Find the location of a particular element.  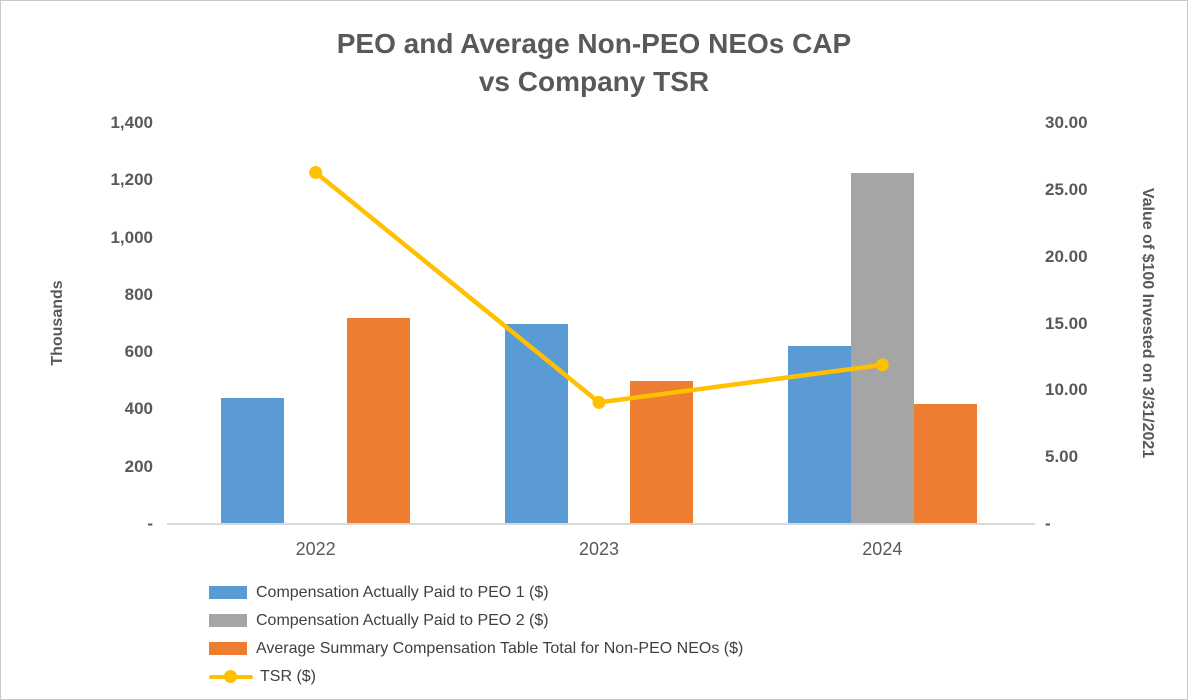

legend-swatch-peo1 is located at coordinates (228, 592).